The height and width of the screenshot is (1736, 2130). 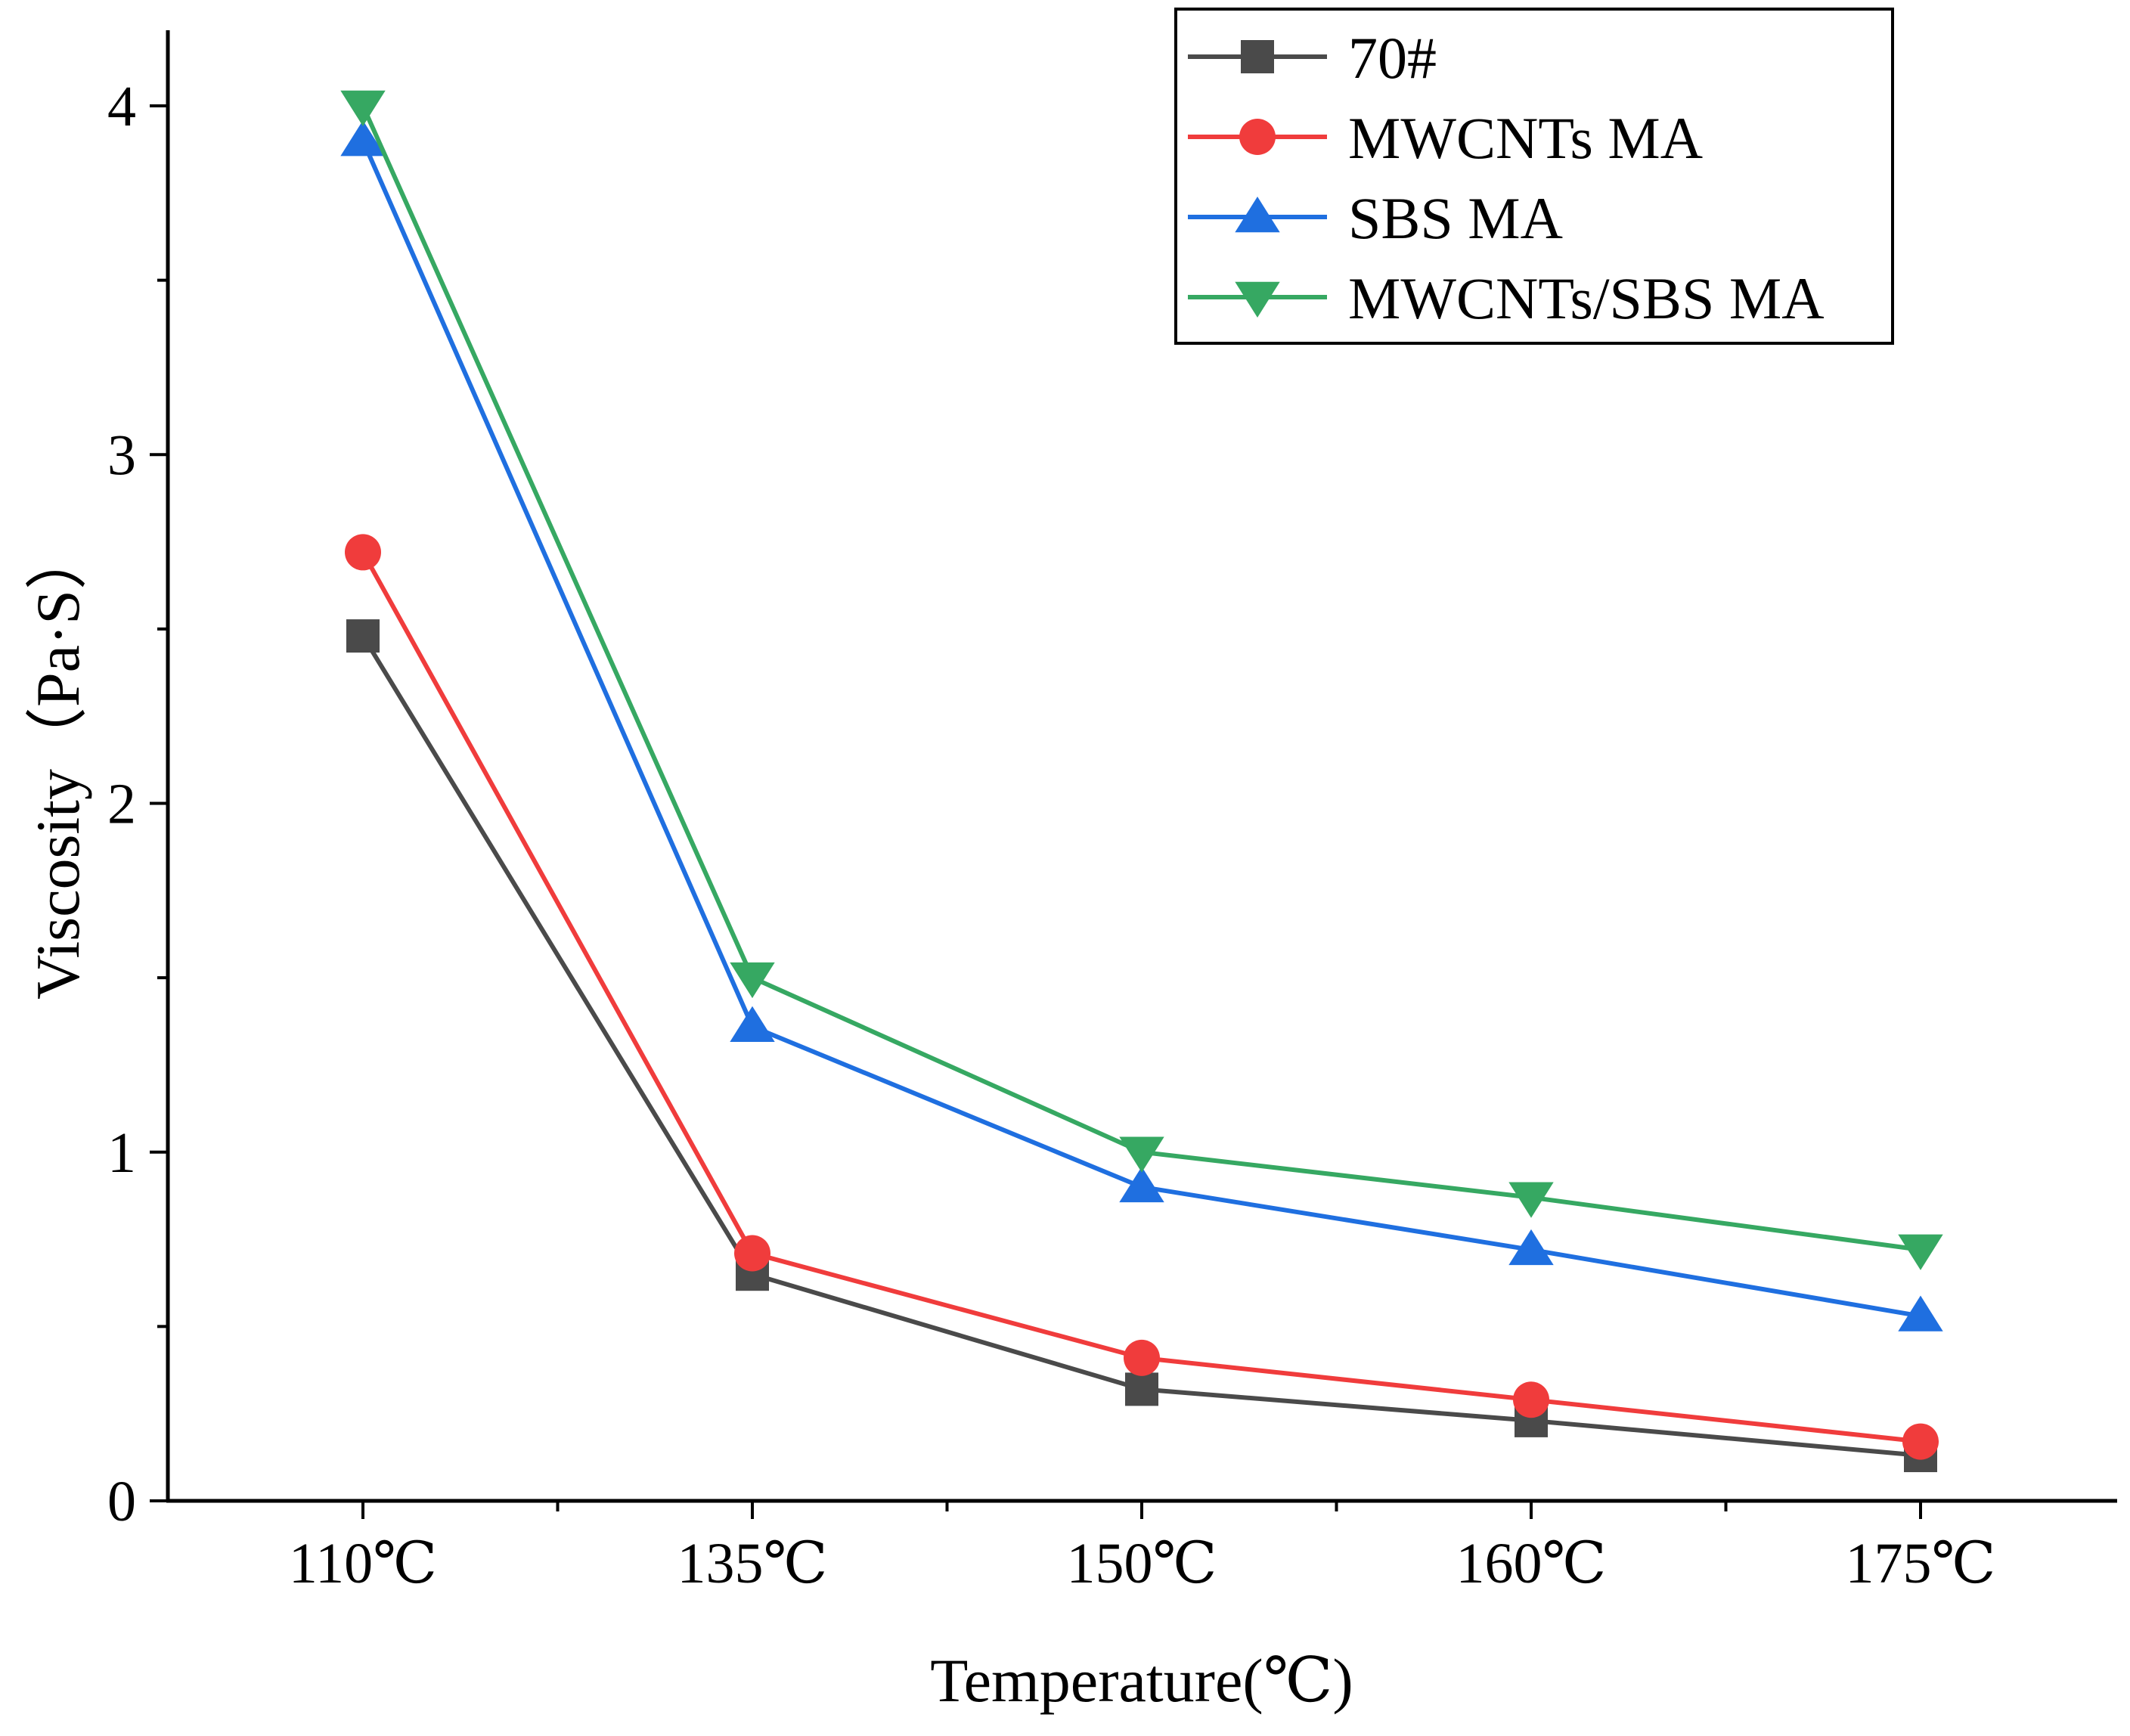 I want to click on legend-item: 70#, so click(x=1312, y=58).